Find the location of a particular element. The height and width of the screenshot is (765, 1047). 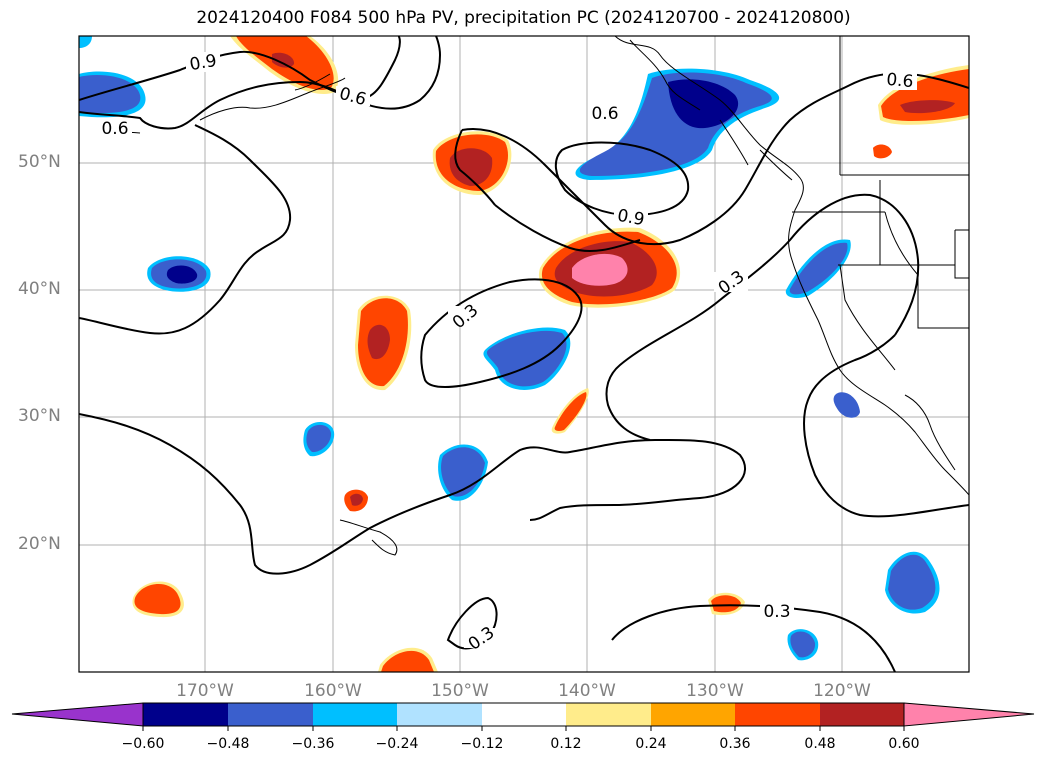

lon-label: 160°W is located at coordinates (333, 691).